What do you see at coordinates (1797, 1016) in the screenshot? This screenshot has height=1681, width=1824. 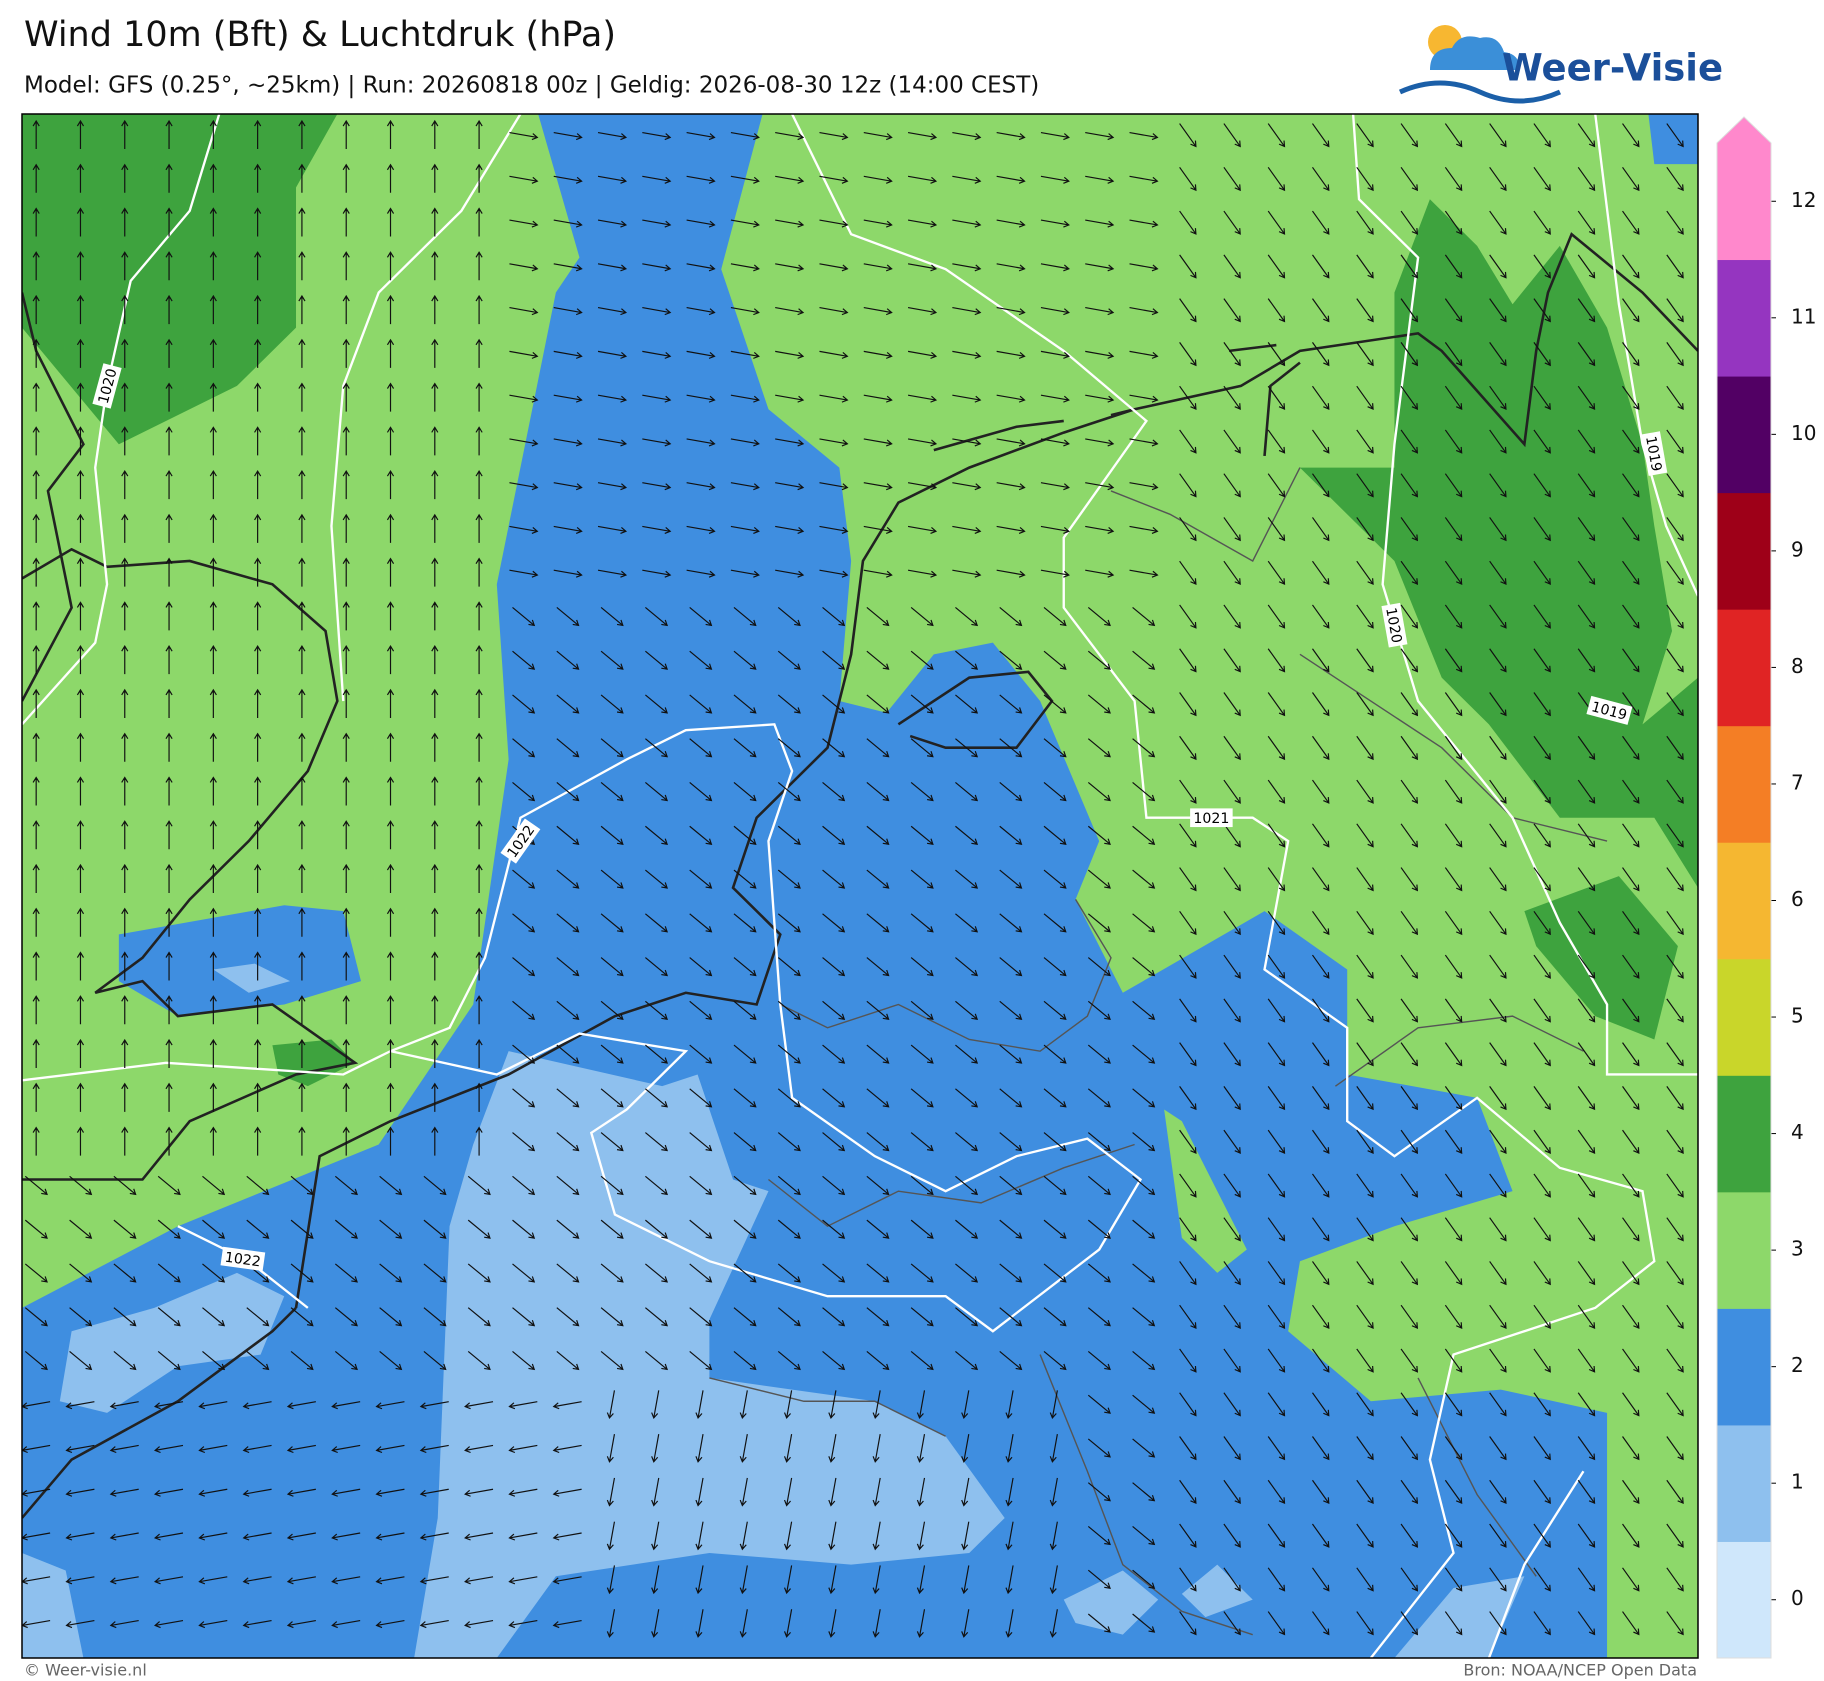 I see `colorbar-label: 5` at bounding box center [1797, 1016].